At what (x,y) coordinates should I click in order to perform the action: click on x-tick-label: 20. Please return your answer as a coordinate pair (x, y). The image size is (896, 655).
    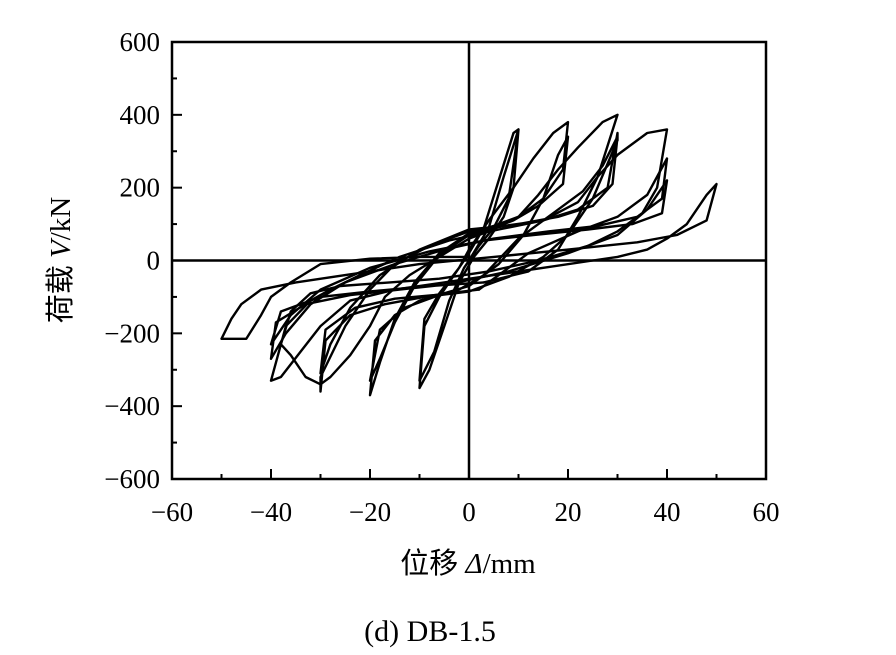
    Looking at the image, I should click on (568, 512).